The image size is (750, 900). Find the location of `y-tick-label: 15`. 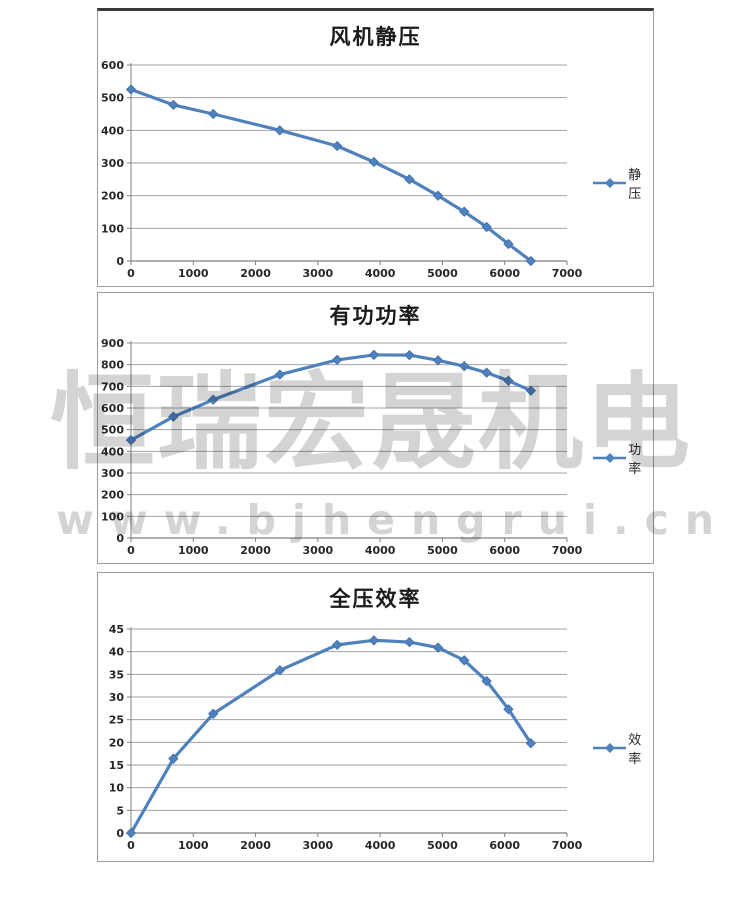

y-tick-label: 15 is located at coordinates (116, 765).